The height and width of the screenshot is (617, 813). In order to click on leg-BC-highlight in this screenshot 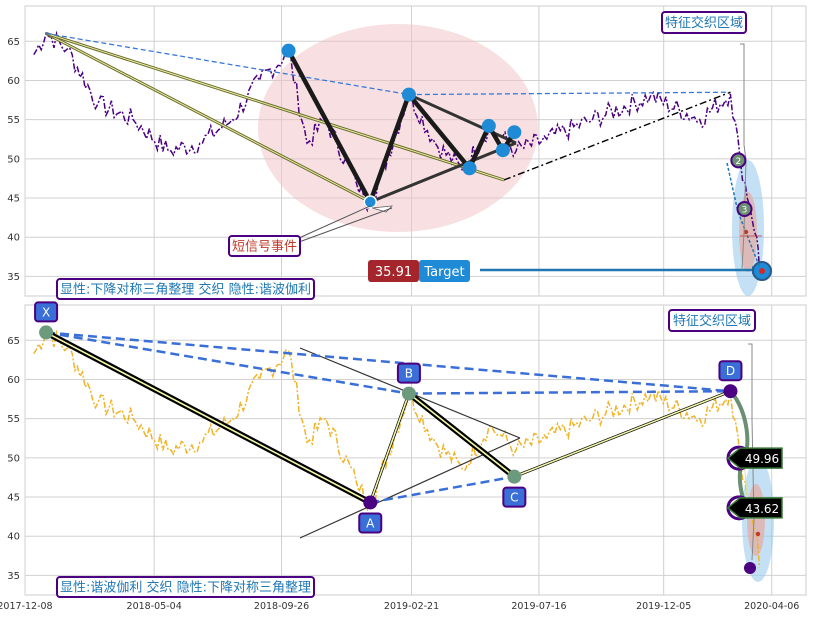, I will do `click(461, 435)`.